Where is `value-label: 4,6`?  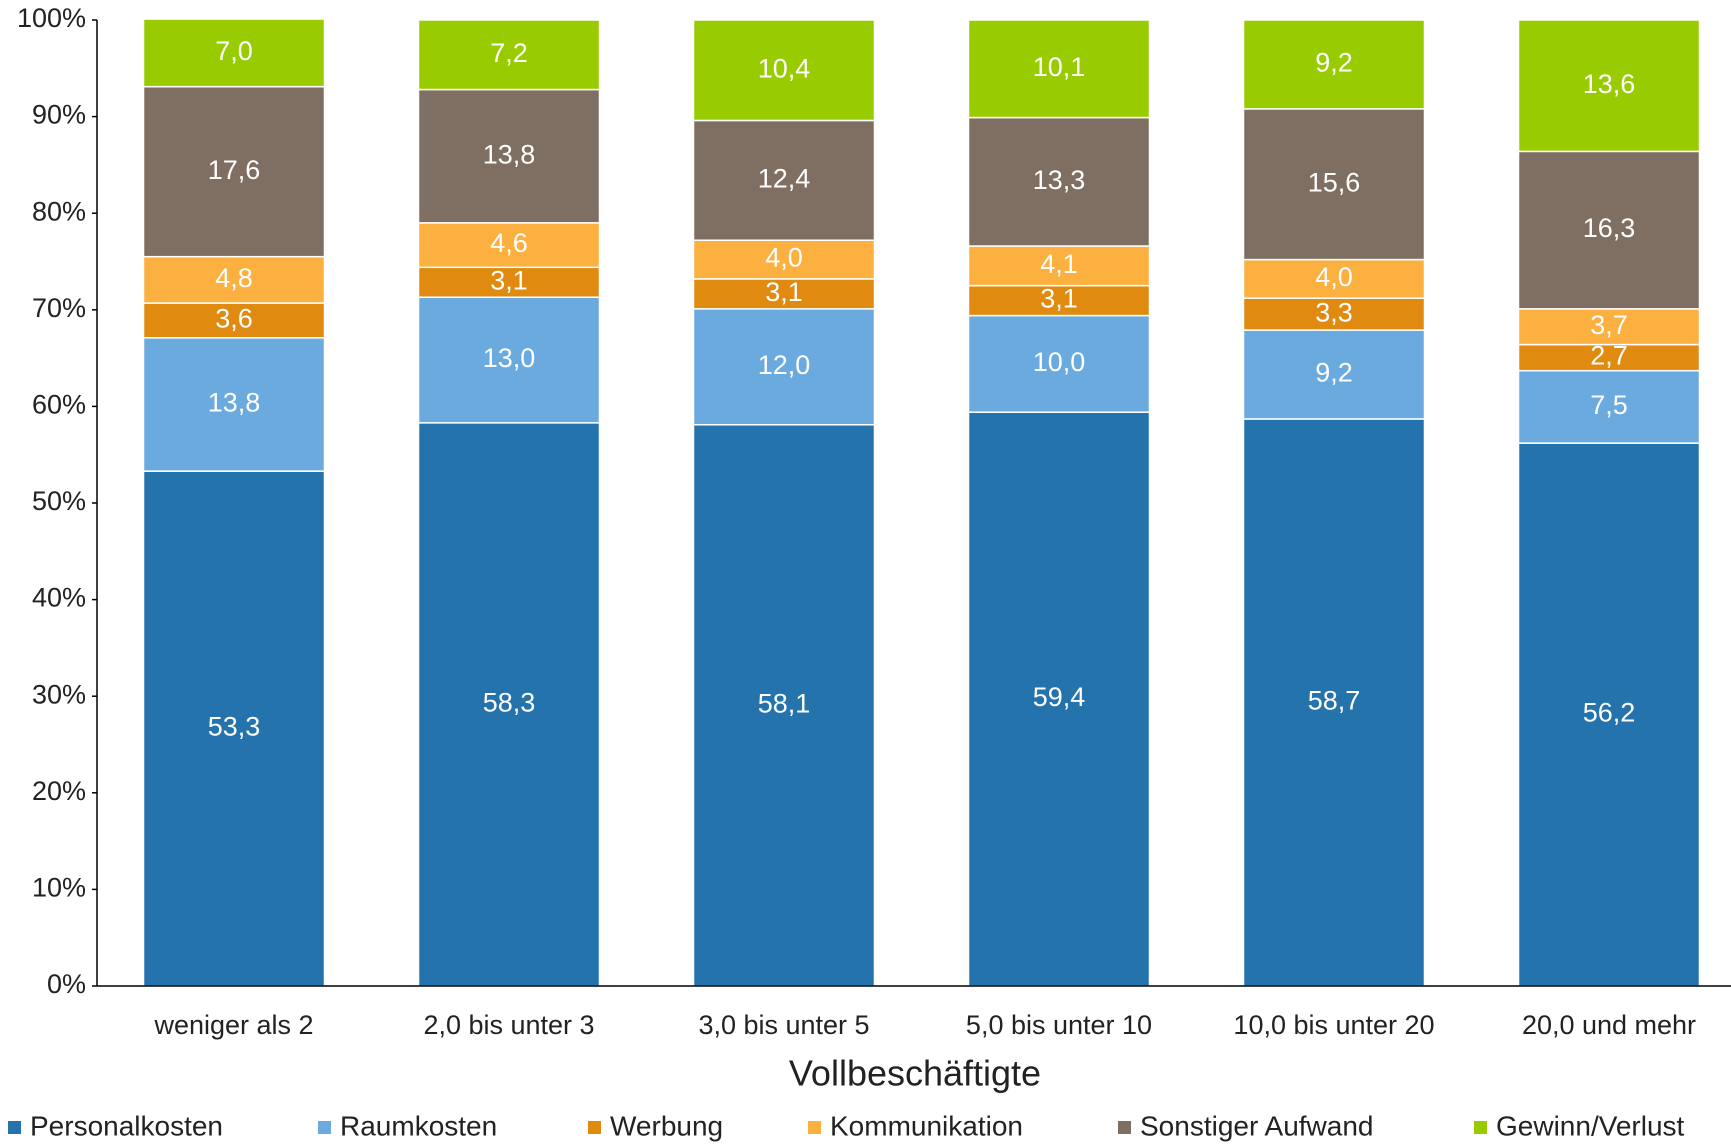
value-label: 4,6 is located at coordinates (509, 243).